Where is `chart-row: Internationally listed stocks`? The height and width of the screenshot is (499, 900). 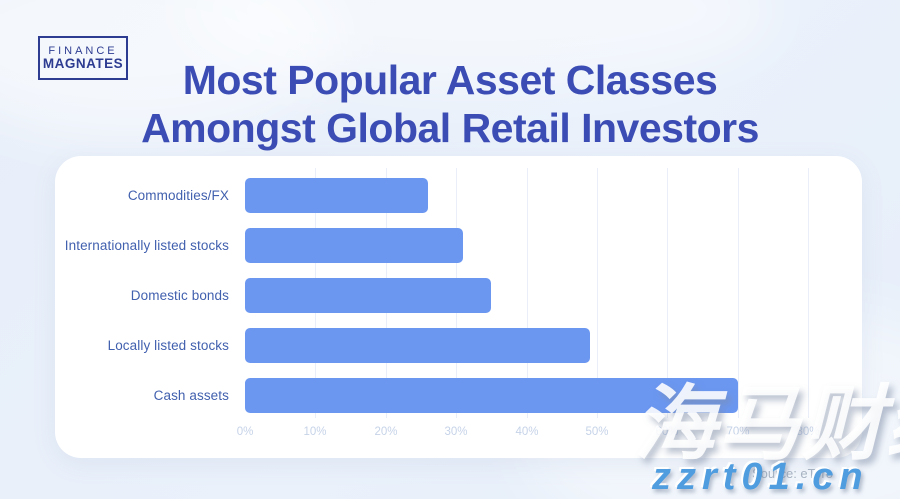 chart-row: Internationally listed stocks is located at coordinates (458, 245).